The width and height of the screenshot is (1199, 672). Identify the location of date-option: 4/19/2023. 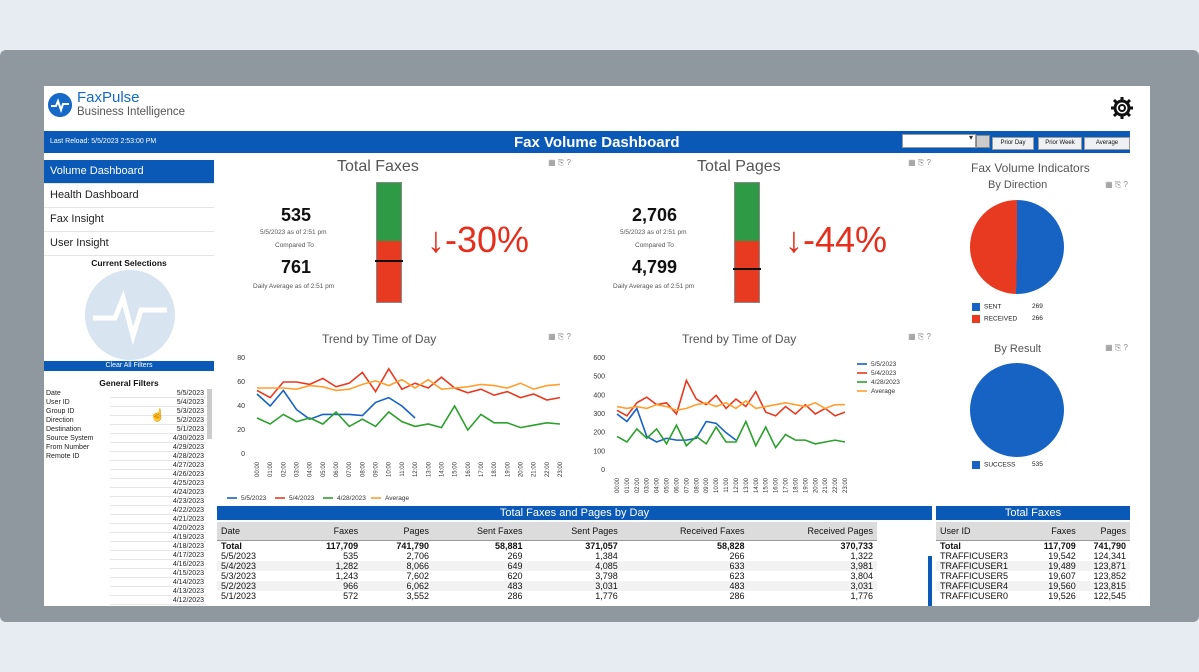
(158, 537).